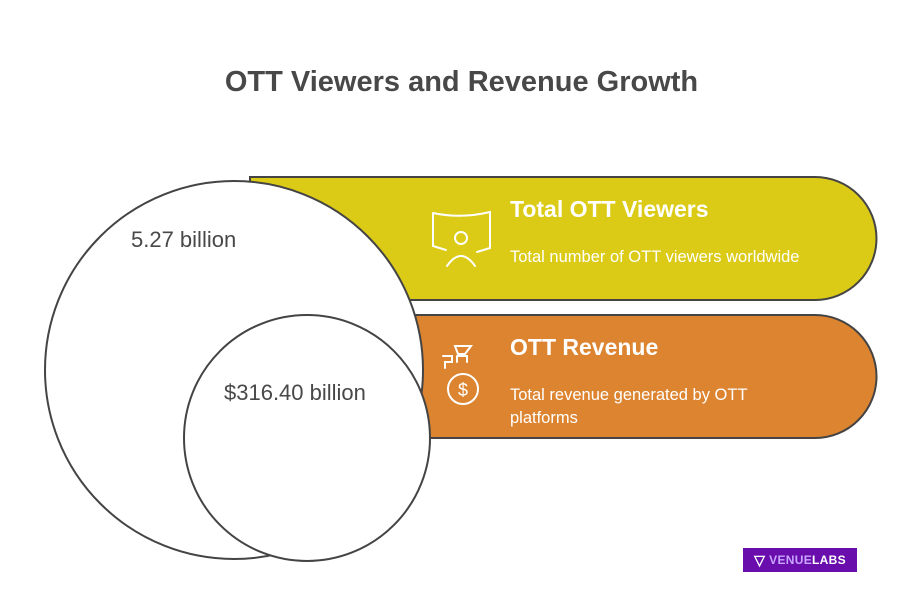 The image size is (923, 600). Describe the element at coordinates (563, 238) in the screenshot. I see `viewers-band` at that location.